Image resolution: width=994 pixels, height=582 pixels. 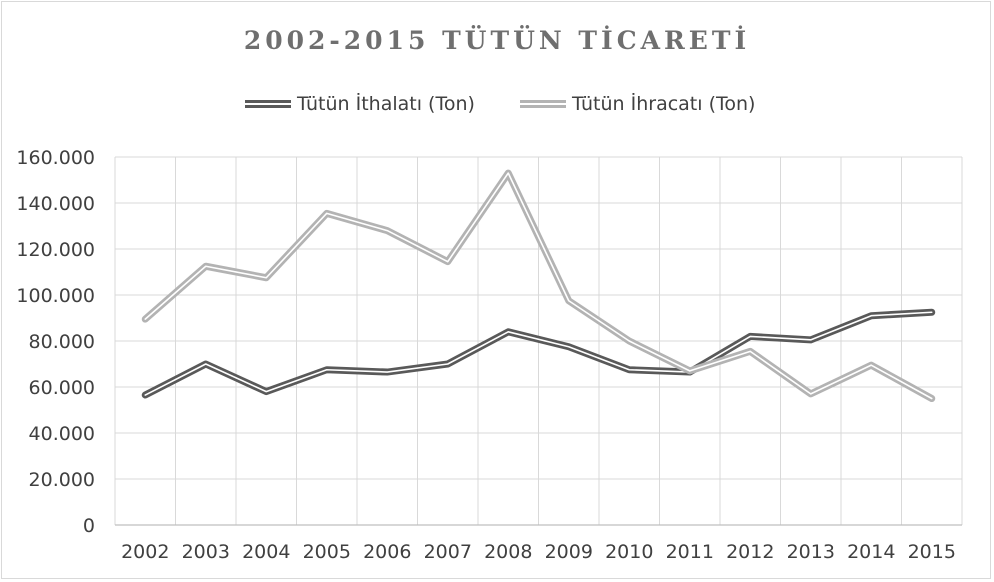 What do you see at coordinates (62, 480) in the screenshot?
I see `y-tick-label: 20.000` at bounding box center [62, 480].